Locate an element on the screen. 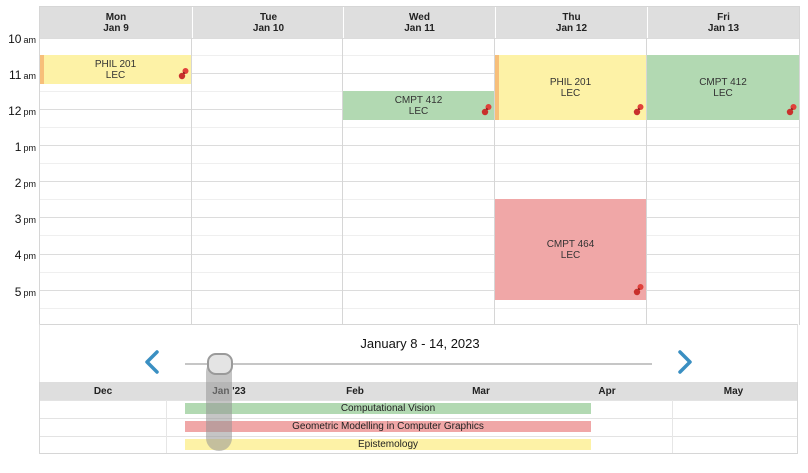 This screenshot has width=808, height=473. time-label-11am: 11 am is located at coordinates (22, 75).